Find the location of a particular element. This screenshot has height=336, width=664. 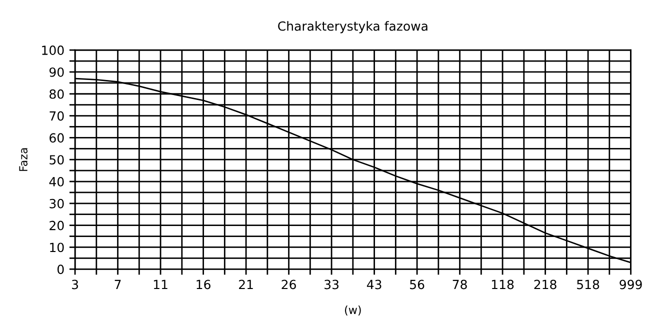

x-tick-label: 78 is located at coordinates (459, 285).